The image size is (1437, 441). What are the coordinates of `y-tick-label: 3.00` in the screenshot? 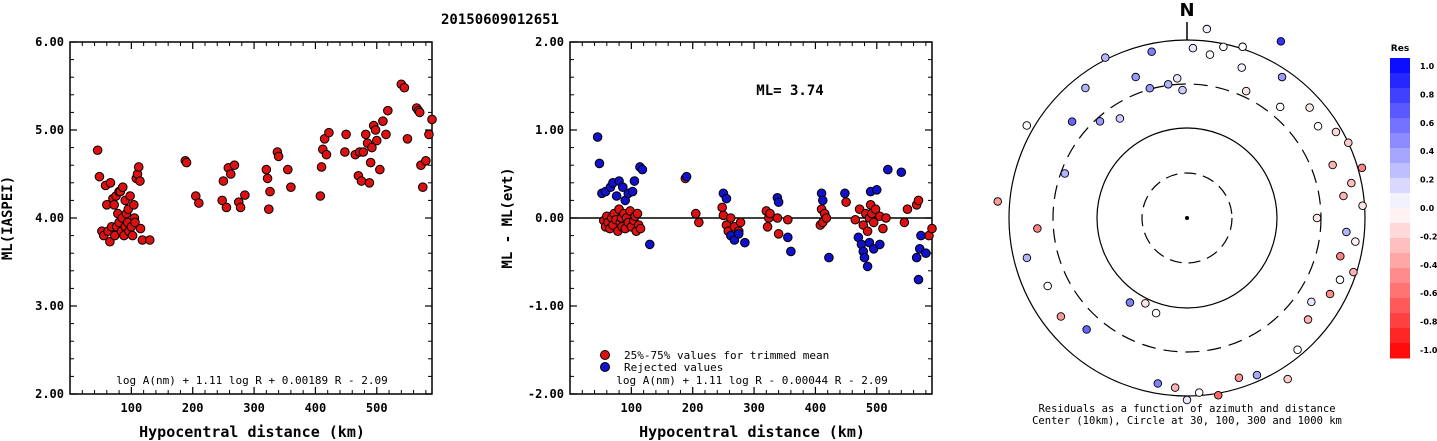 It's located at (49, 306).